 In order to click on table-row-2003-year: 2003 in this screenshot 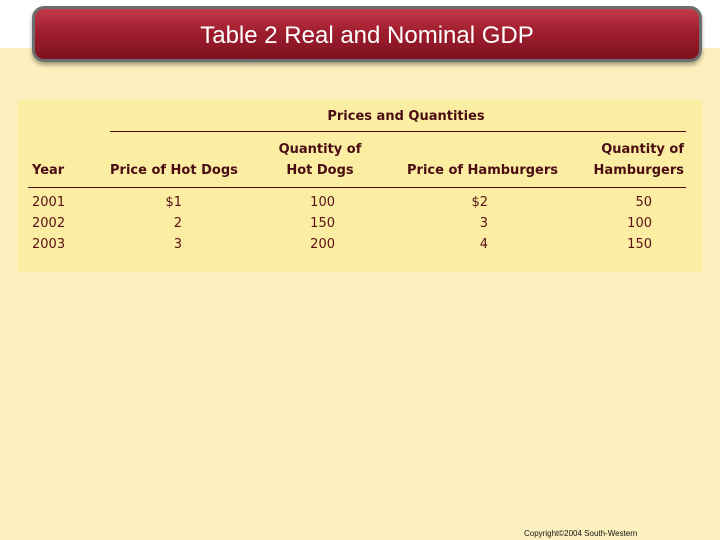, I will do `click(49, 244)`.